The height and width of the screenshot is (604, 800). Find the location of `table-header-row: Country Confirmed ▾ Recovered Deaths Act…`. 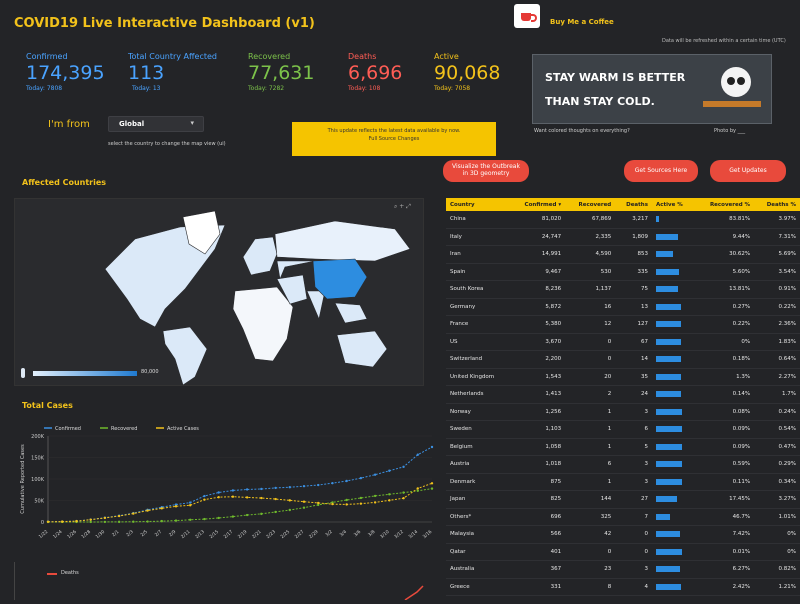

table-header-row: Country Confirmed ▾ Recovered Deaths Act… is located at coordinates (623, 204).